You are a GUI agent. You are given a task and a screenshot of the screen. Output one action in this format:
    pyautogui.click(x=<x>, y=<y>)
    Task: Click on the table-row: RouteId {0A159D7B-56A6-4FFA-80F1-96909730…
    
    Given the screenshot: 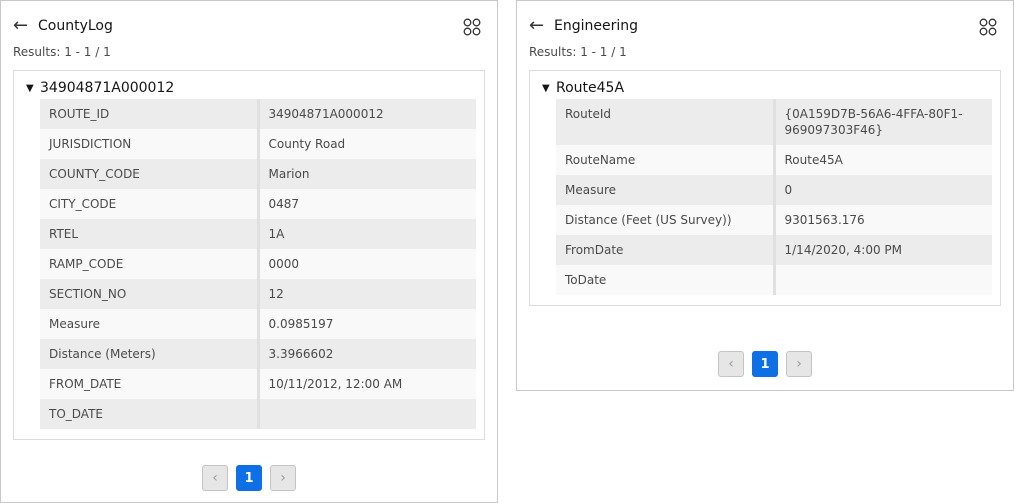 What is the action you would take?
    pyautogui.click(x=774, y=122)
    